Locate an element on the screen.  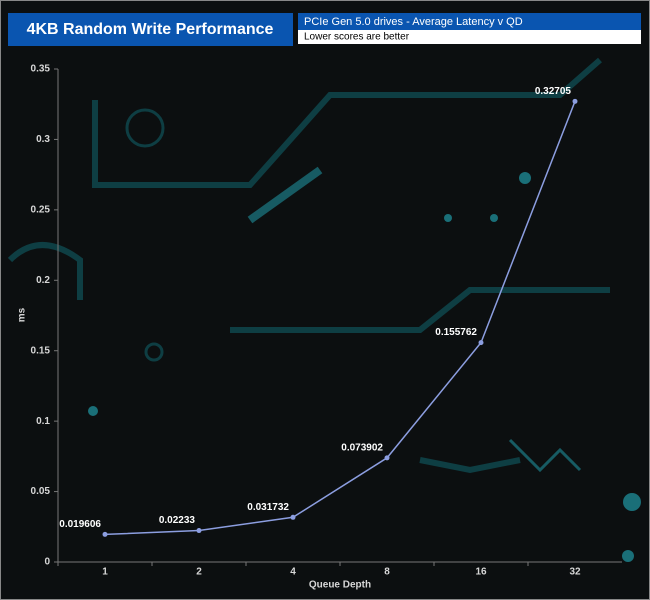
y-axis-title: ms is located at coordinates (22, 314).